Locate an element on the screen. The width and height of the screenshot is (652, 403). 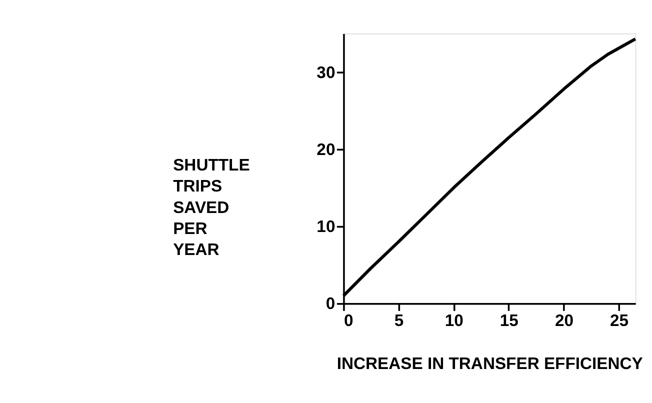
x-tick-label: 10 is located at coordinates (454, 320).